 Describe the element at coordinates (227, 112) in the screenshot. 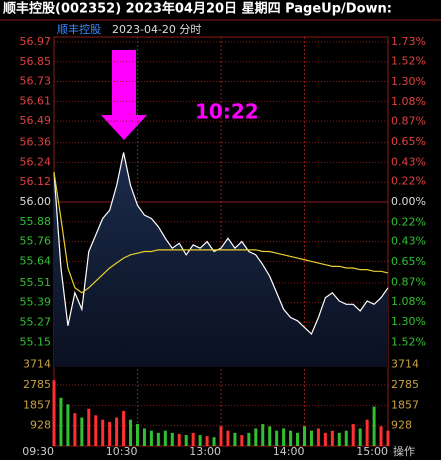

I see `annotation: 10:22` at that location.